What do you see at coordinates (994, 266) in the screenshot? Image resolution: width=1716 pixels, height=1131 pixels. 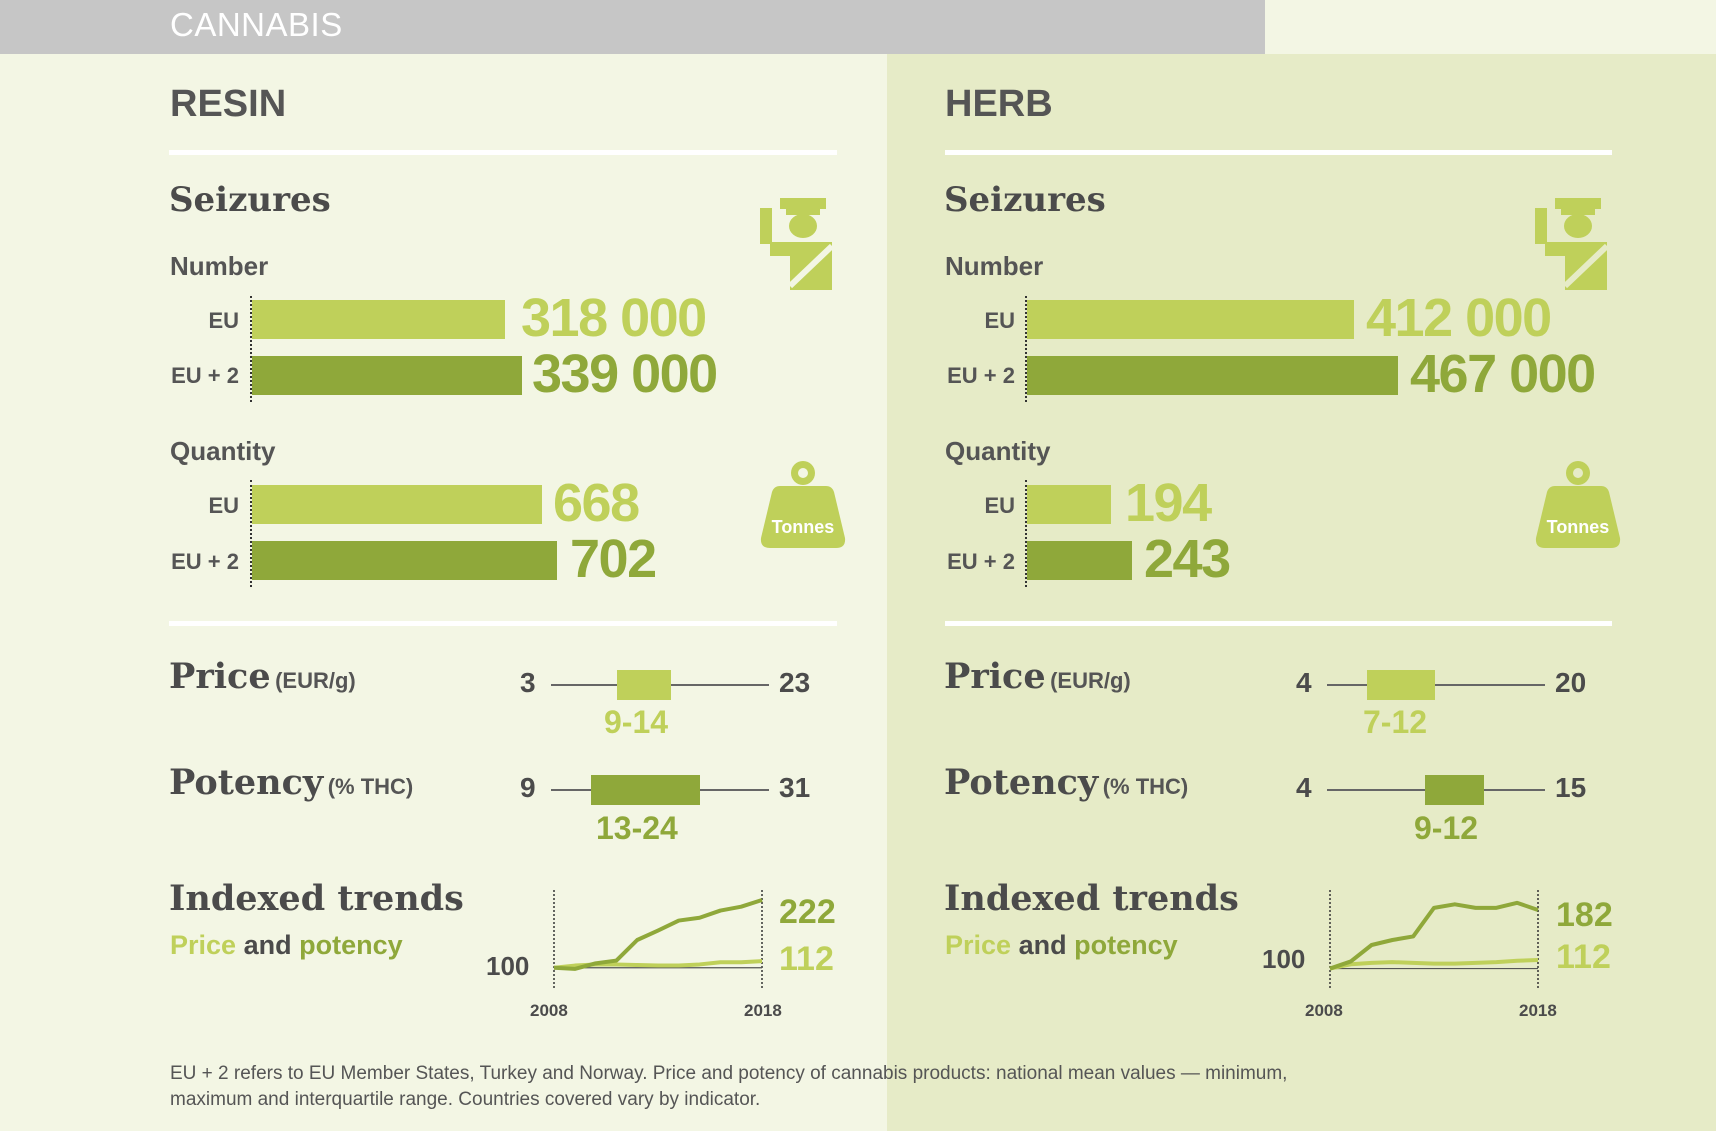 I see `herb-number-label: Number` at bounding box center [994, 266].